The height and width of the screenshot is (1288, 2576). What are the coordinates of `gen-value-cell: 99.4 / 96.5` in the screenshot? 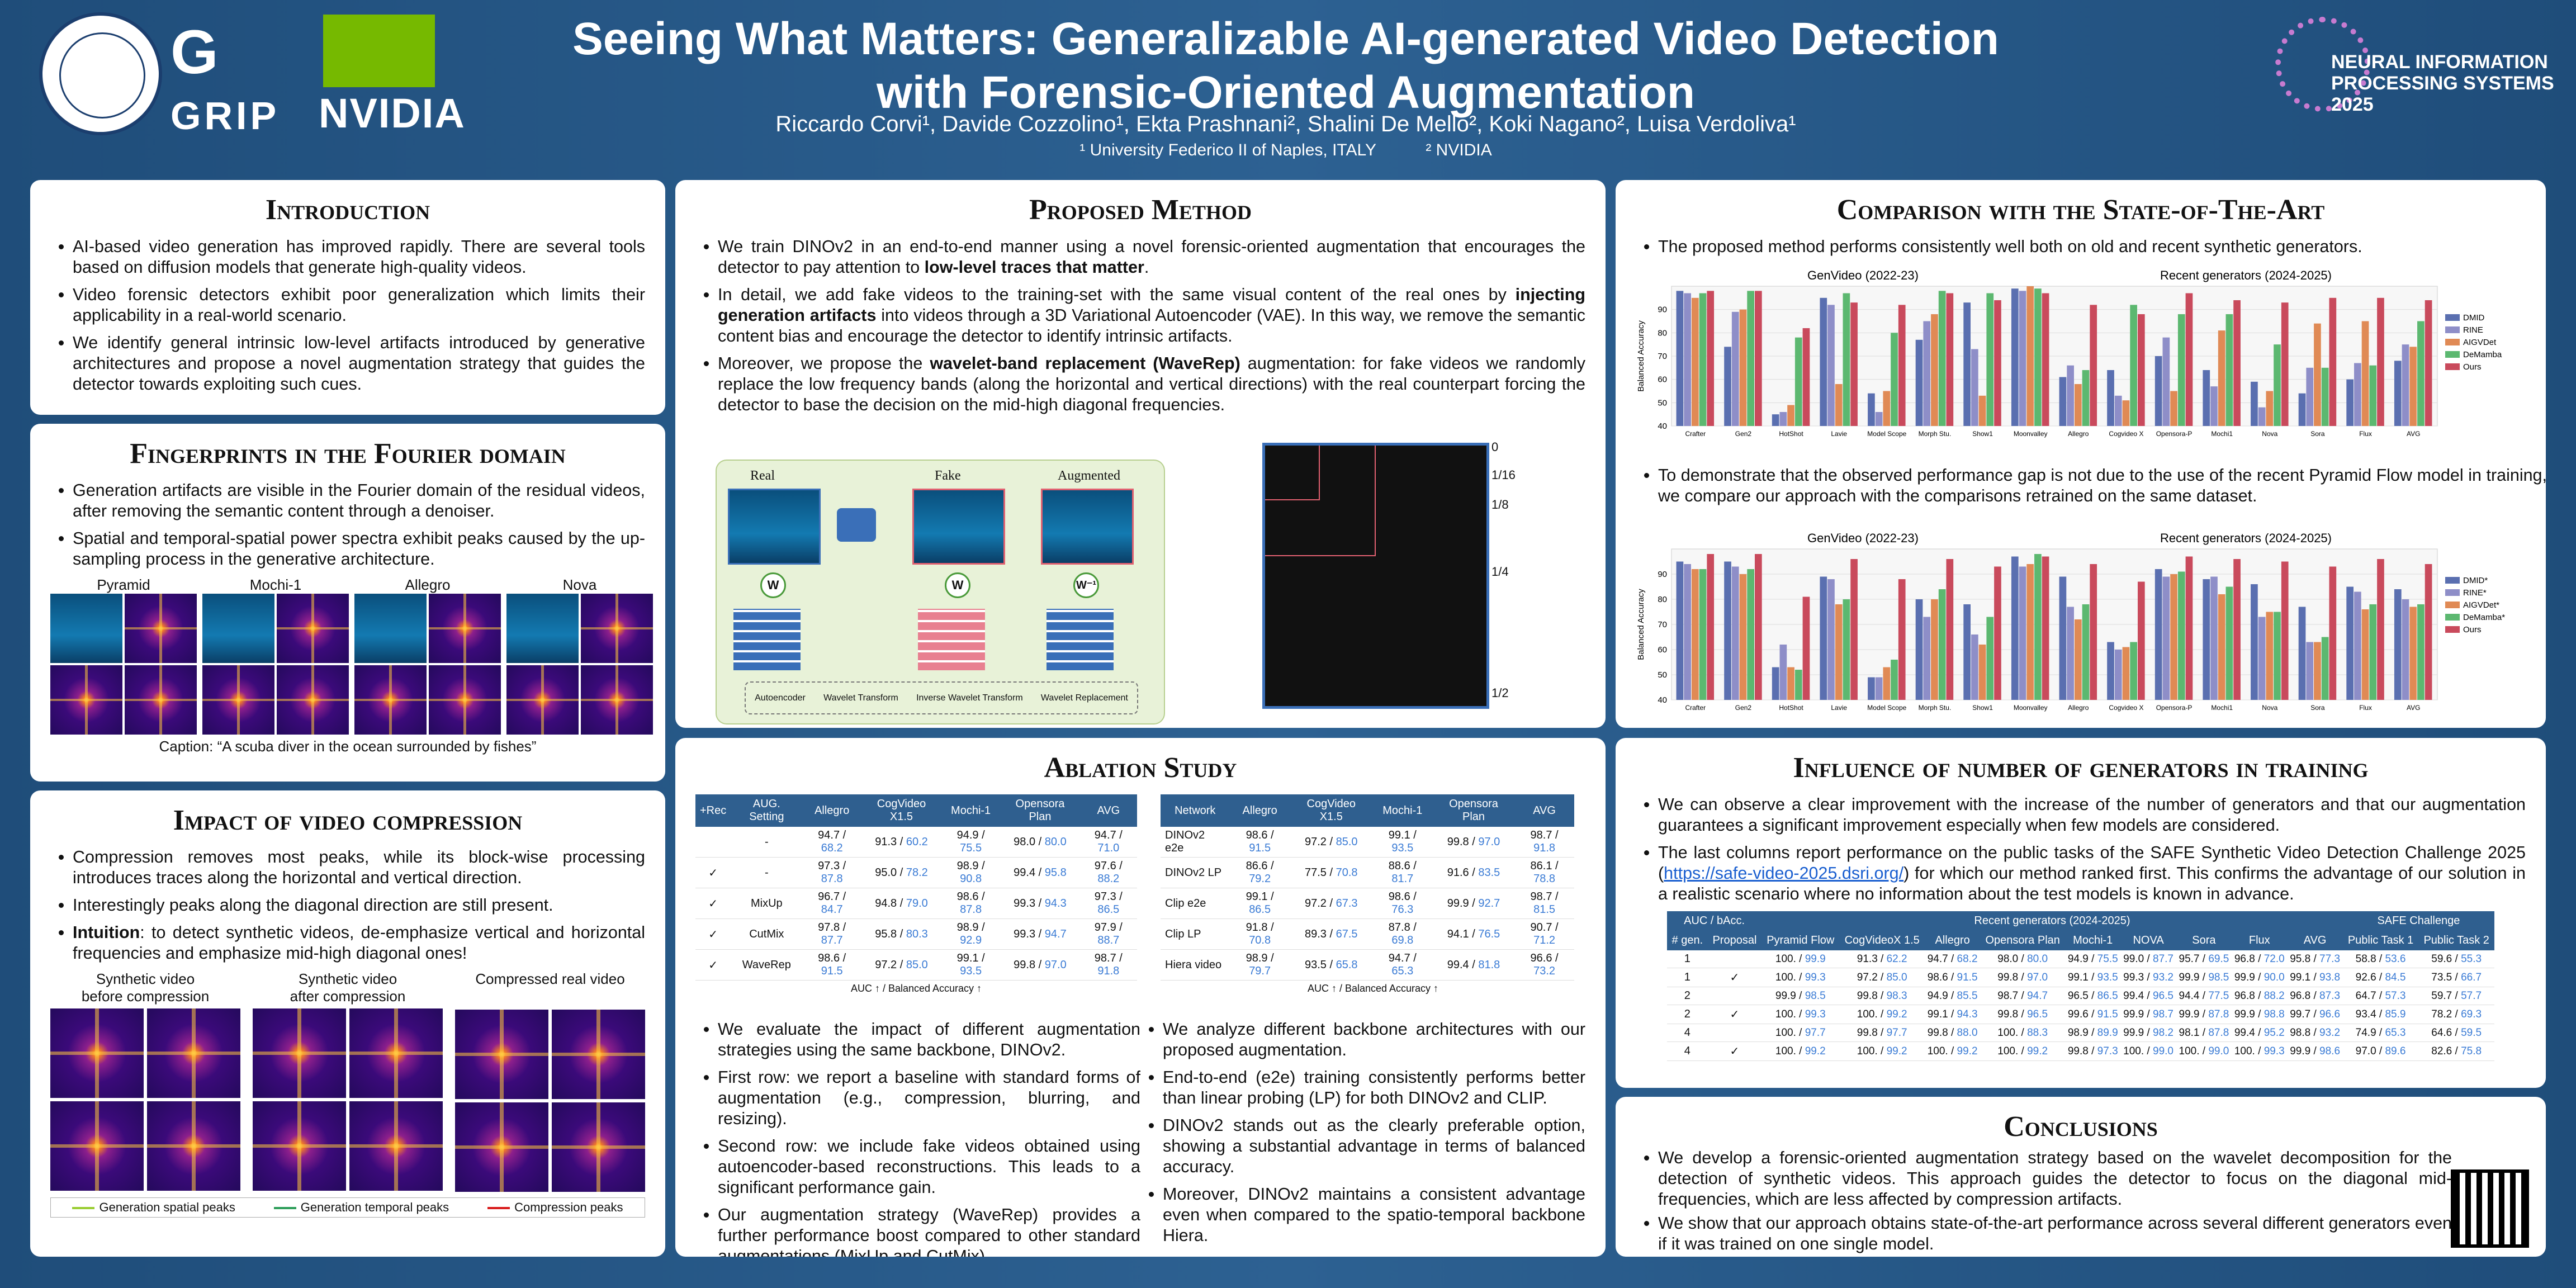 It's located at (2148, 996).